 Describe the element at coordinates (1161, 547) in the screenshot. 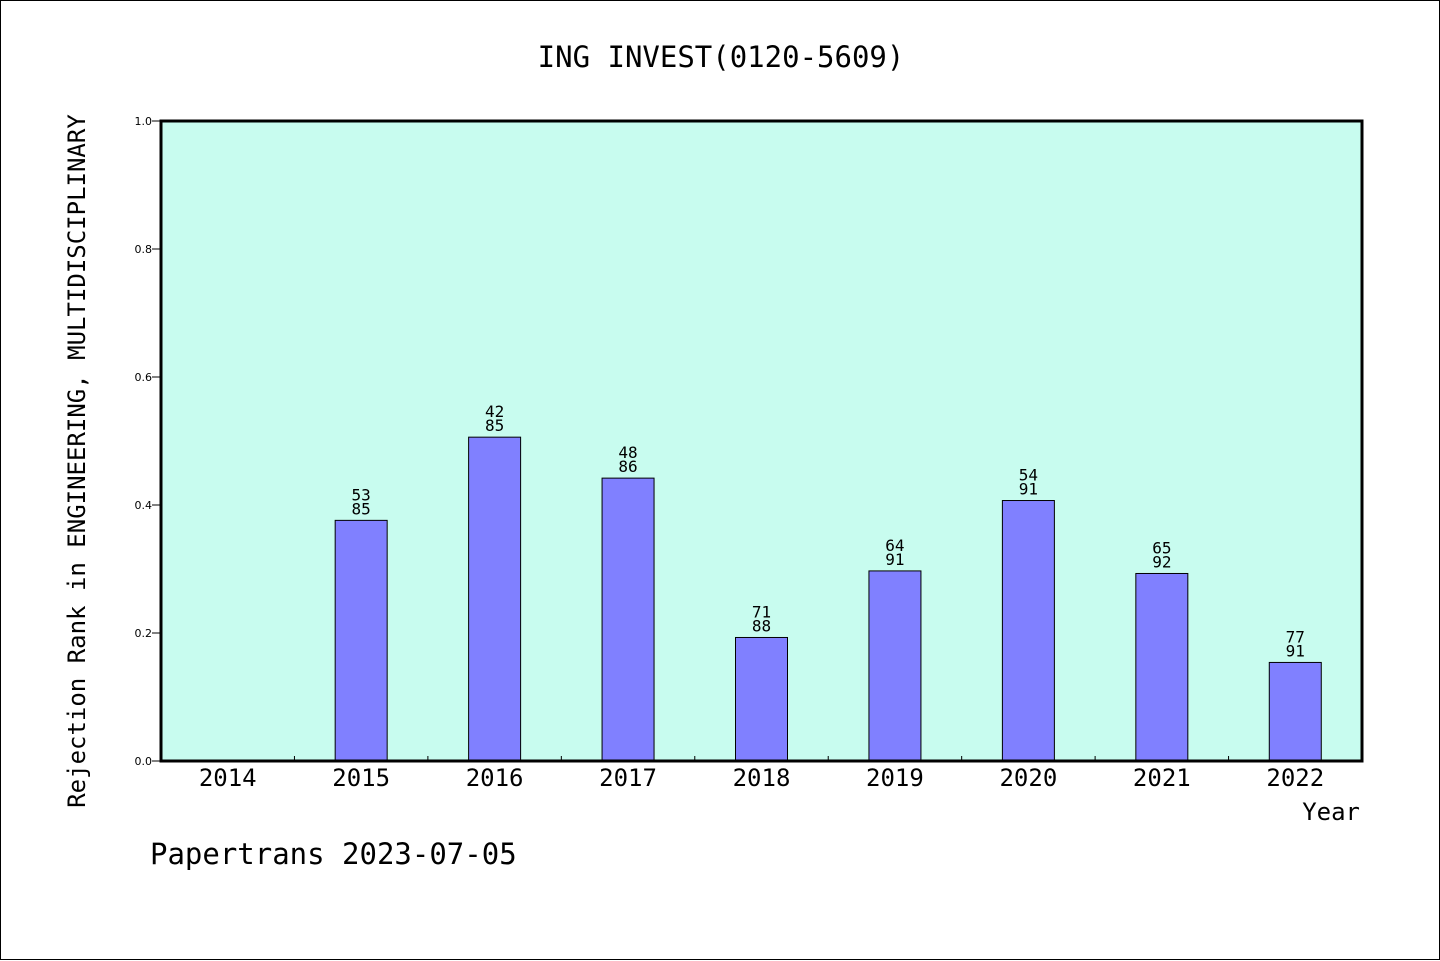

I see `bar-rank-label: 65` at that location.